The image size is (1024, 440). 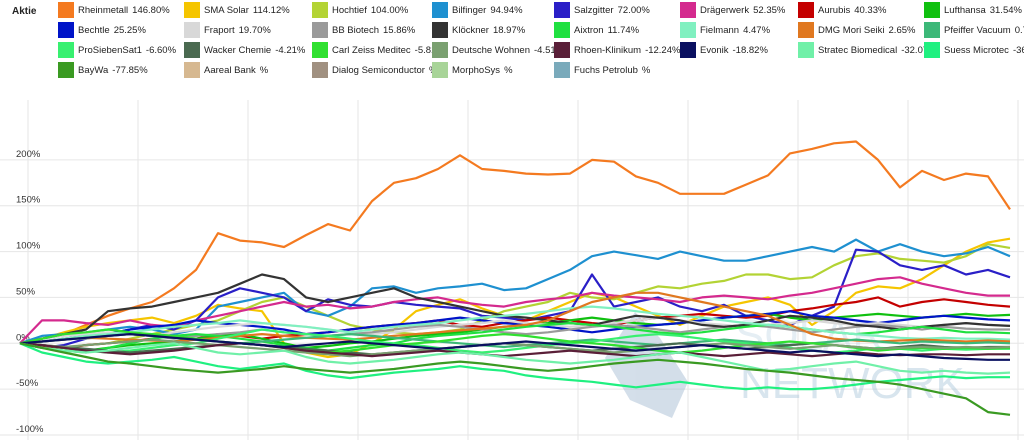 What do you see at coordinates (663, 50) in the screenshot?
I see `legend-series-value: -12.24%` at bounding box center [663, 50].